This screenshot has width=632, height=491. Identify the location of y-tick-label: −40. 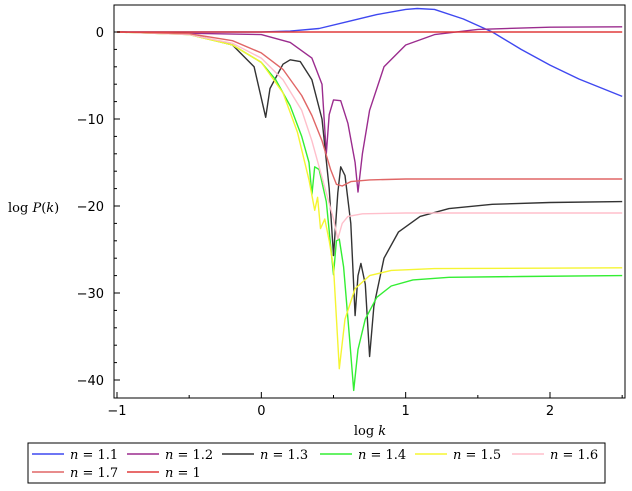
(90, 381).